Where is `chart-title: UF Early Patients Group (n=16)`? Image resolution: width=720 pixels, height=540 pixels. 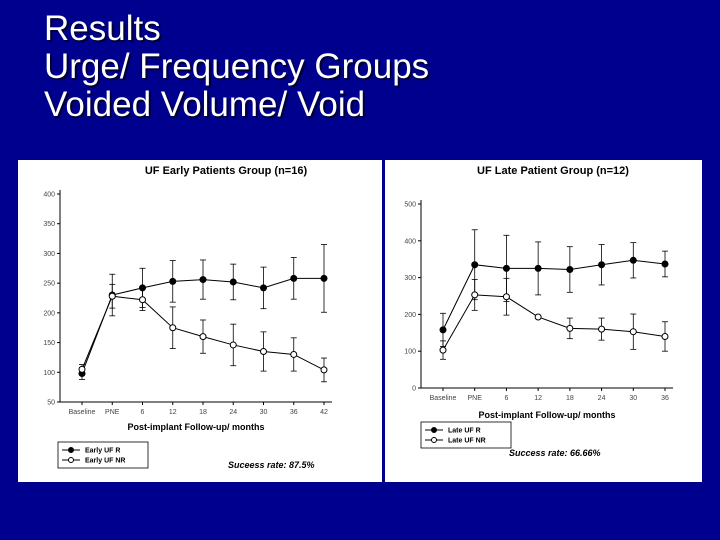
chart-title: UF Early Patients Group (n=16) is located at coordinates (226, 171).